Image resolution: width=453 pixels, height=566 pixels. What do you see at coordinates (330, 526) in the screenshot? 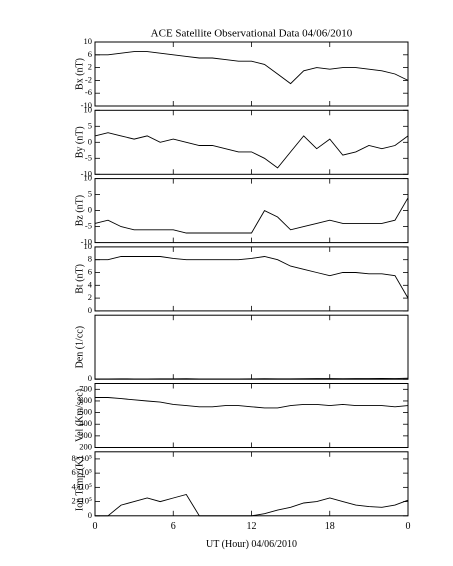
I see `x-tick-label: 18` at bounding box center [330, 526].